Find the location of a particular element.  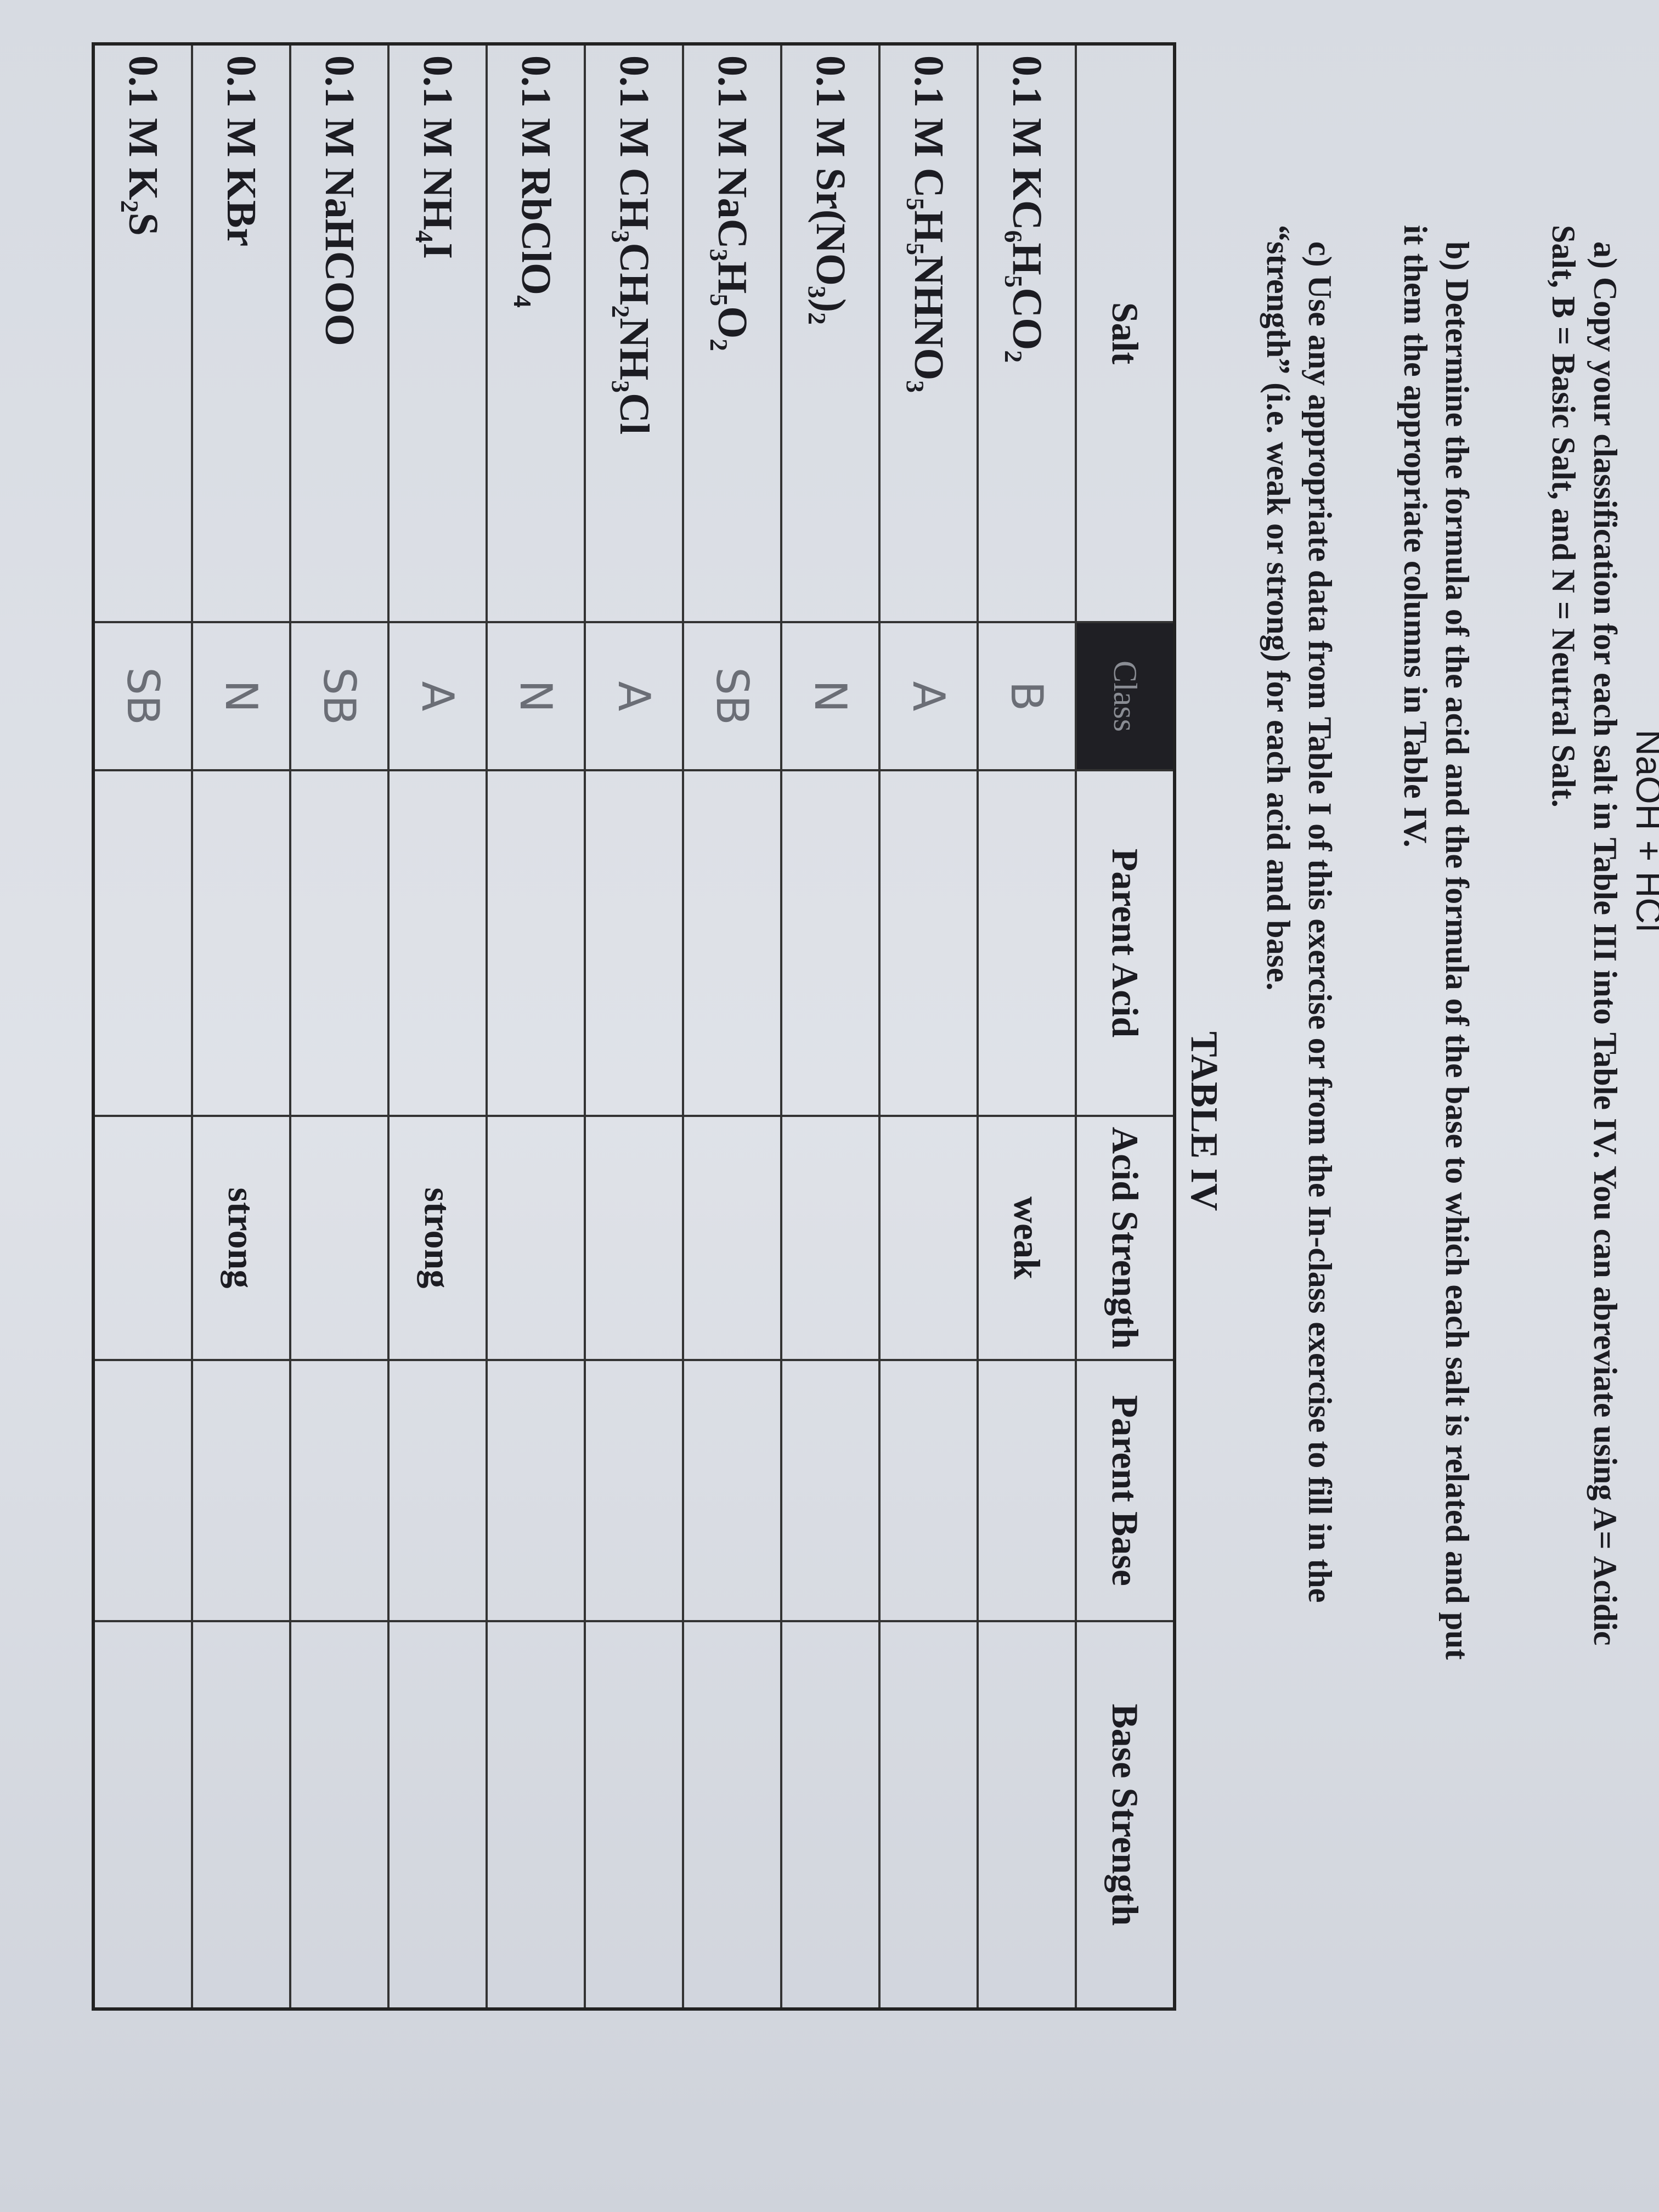

table-row: 0.1 M RbClO₄ N is located at coordinates (536, 1026).